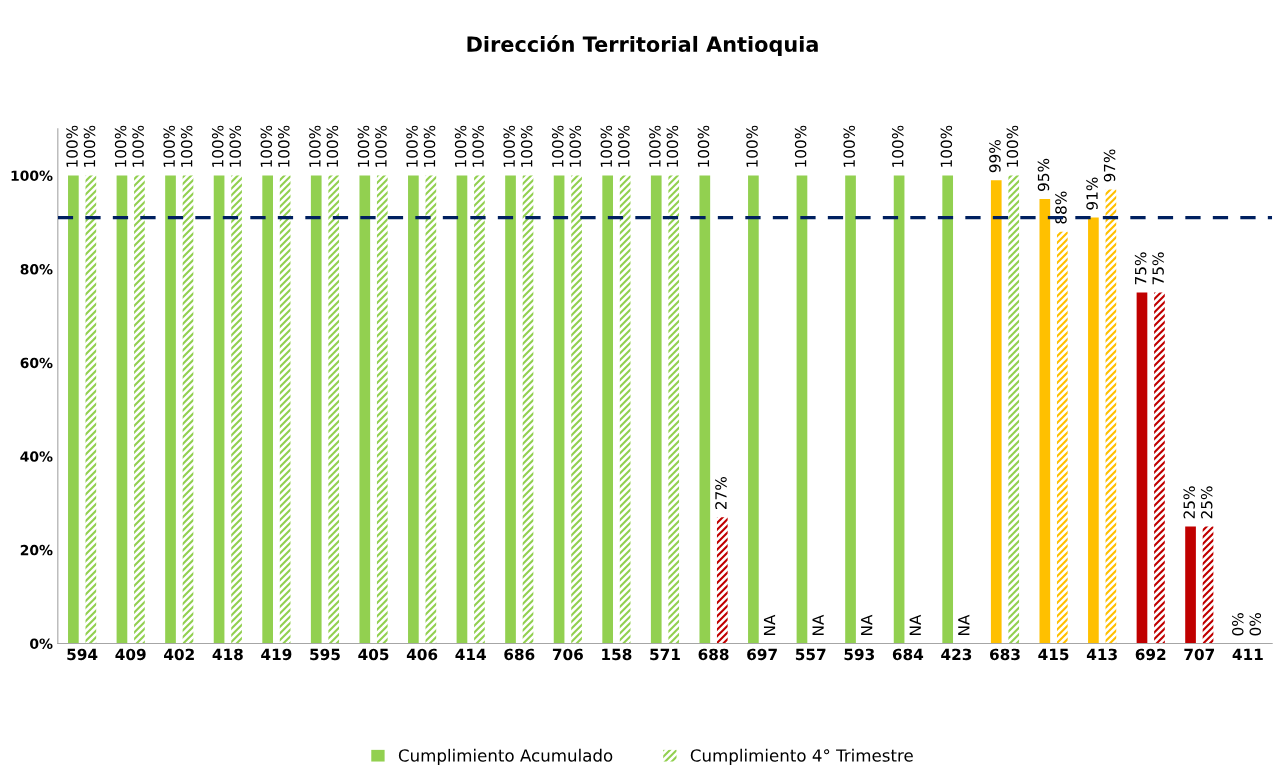  Describe the element at coordinates (373, 654) in the screenshot. I see `x-tick-label: 405` at that location.